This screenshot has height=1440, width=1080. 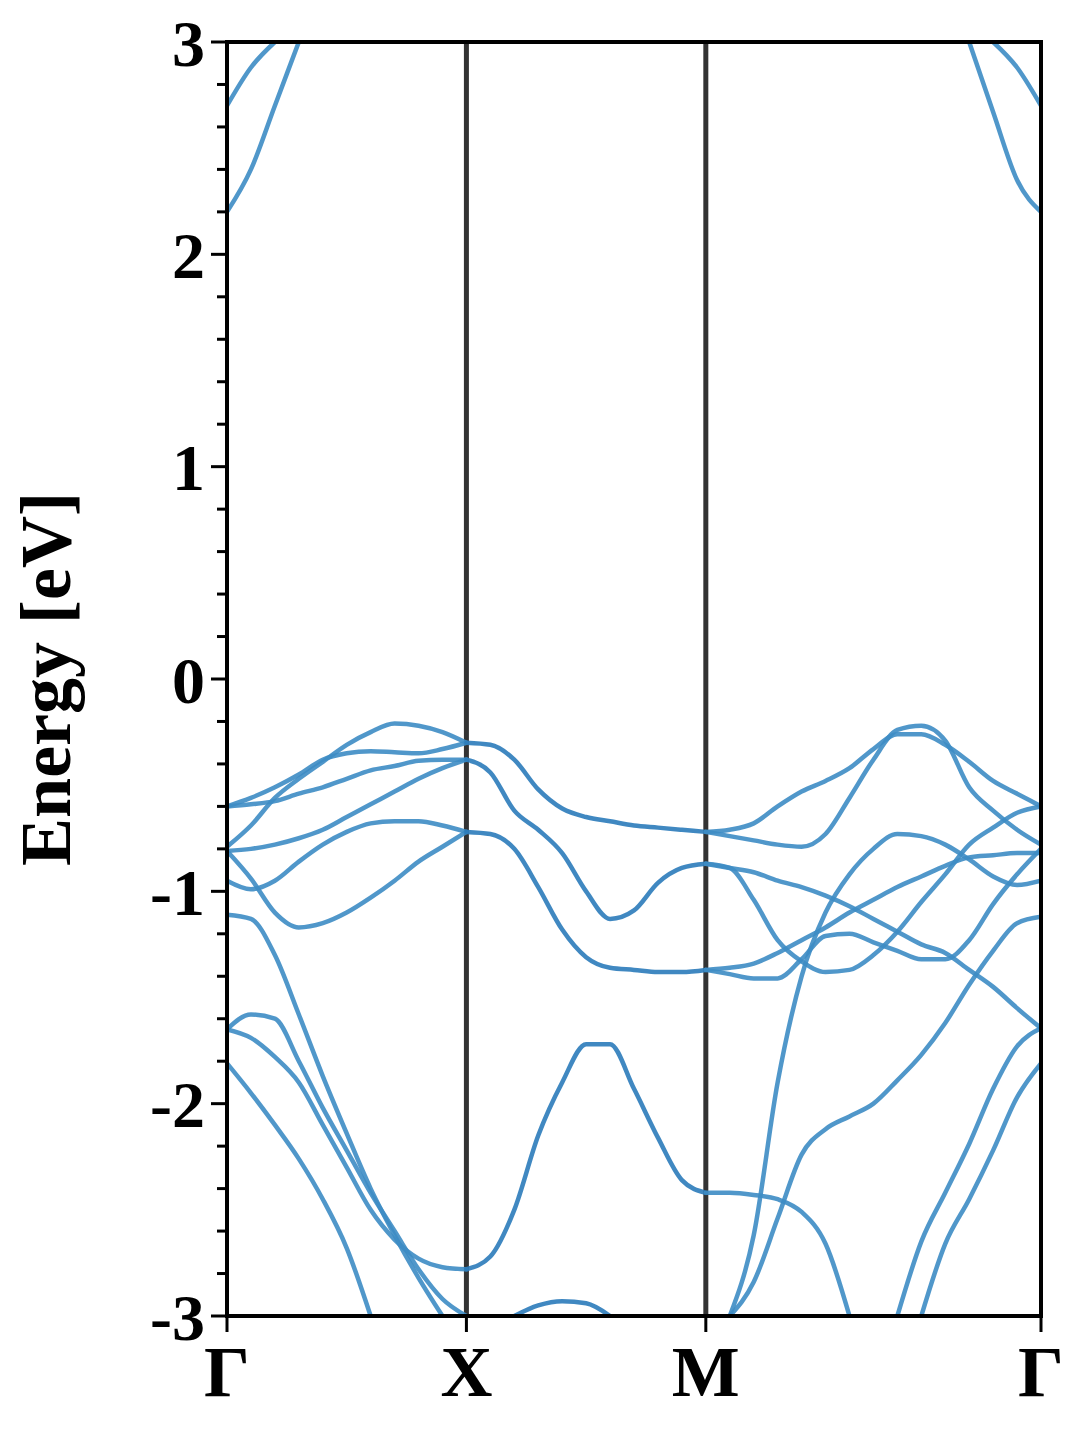 What do you see at coordinates (46, 679) in the screenshot?
I see `y-axis-title: Energy [eV]` at bounding box center [46, 679].